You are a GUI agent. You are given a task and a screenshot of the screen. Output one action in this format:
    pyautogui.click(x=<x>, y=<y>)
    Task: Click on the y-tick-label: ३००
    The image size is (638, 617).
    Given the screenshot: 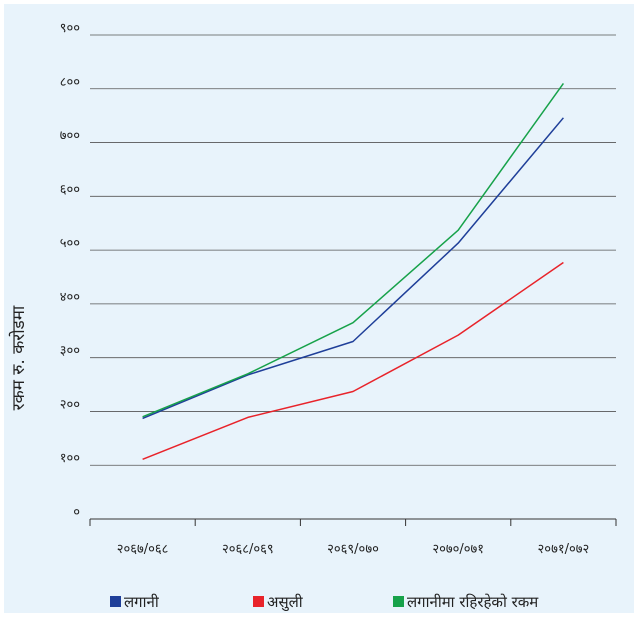 What is the action you would take?
    pyautogui.click(x=70, y=351)
    